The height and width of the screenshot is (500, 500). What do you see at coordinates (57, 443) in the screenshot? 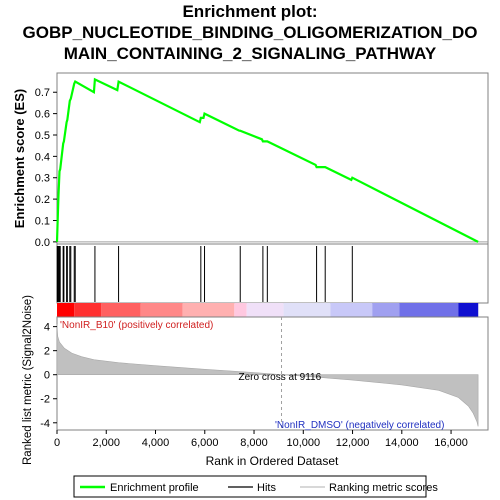
I see `rank-xtick-label: 0` at bounding box center [57, 443].